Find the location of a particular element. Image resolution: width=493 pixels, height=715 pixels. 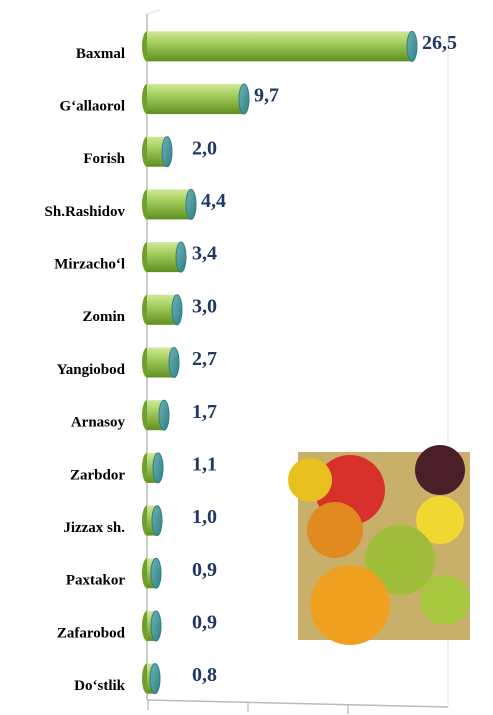

category-label: G‘allaorol is located at coordinates (92, 106).